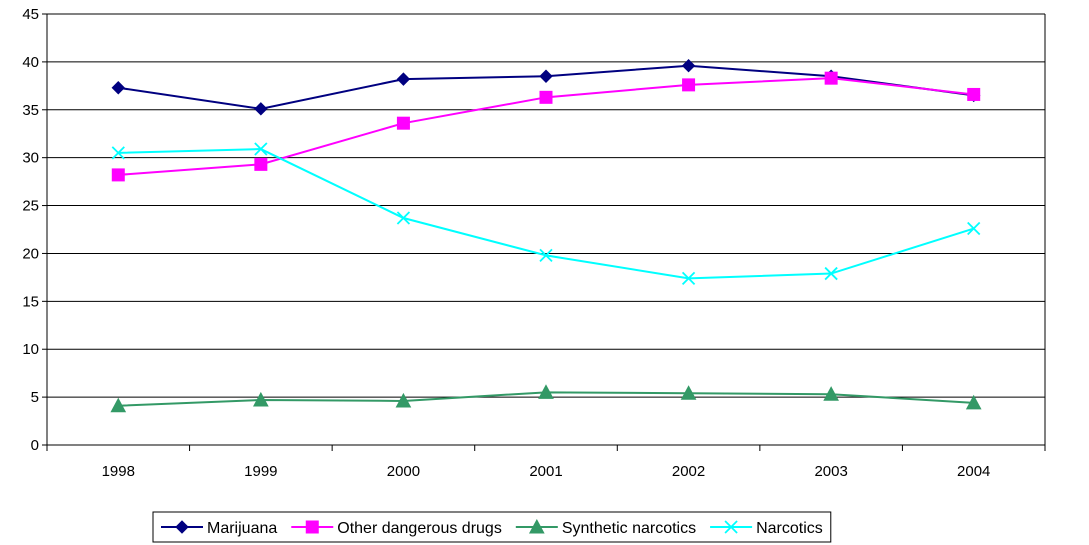 This screenshot has width=1089, height=545. I want to click on legend-box, so click(492, 527).